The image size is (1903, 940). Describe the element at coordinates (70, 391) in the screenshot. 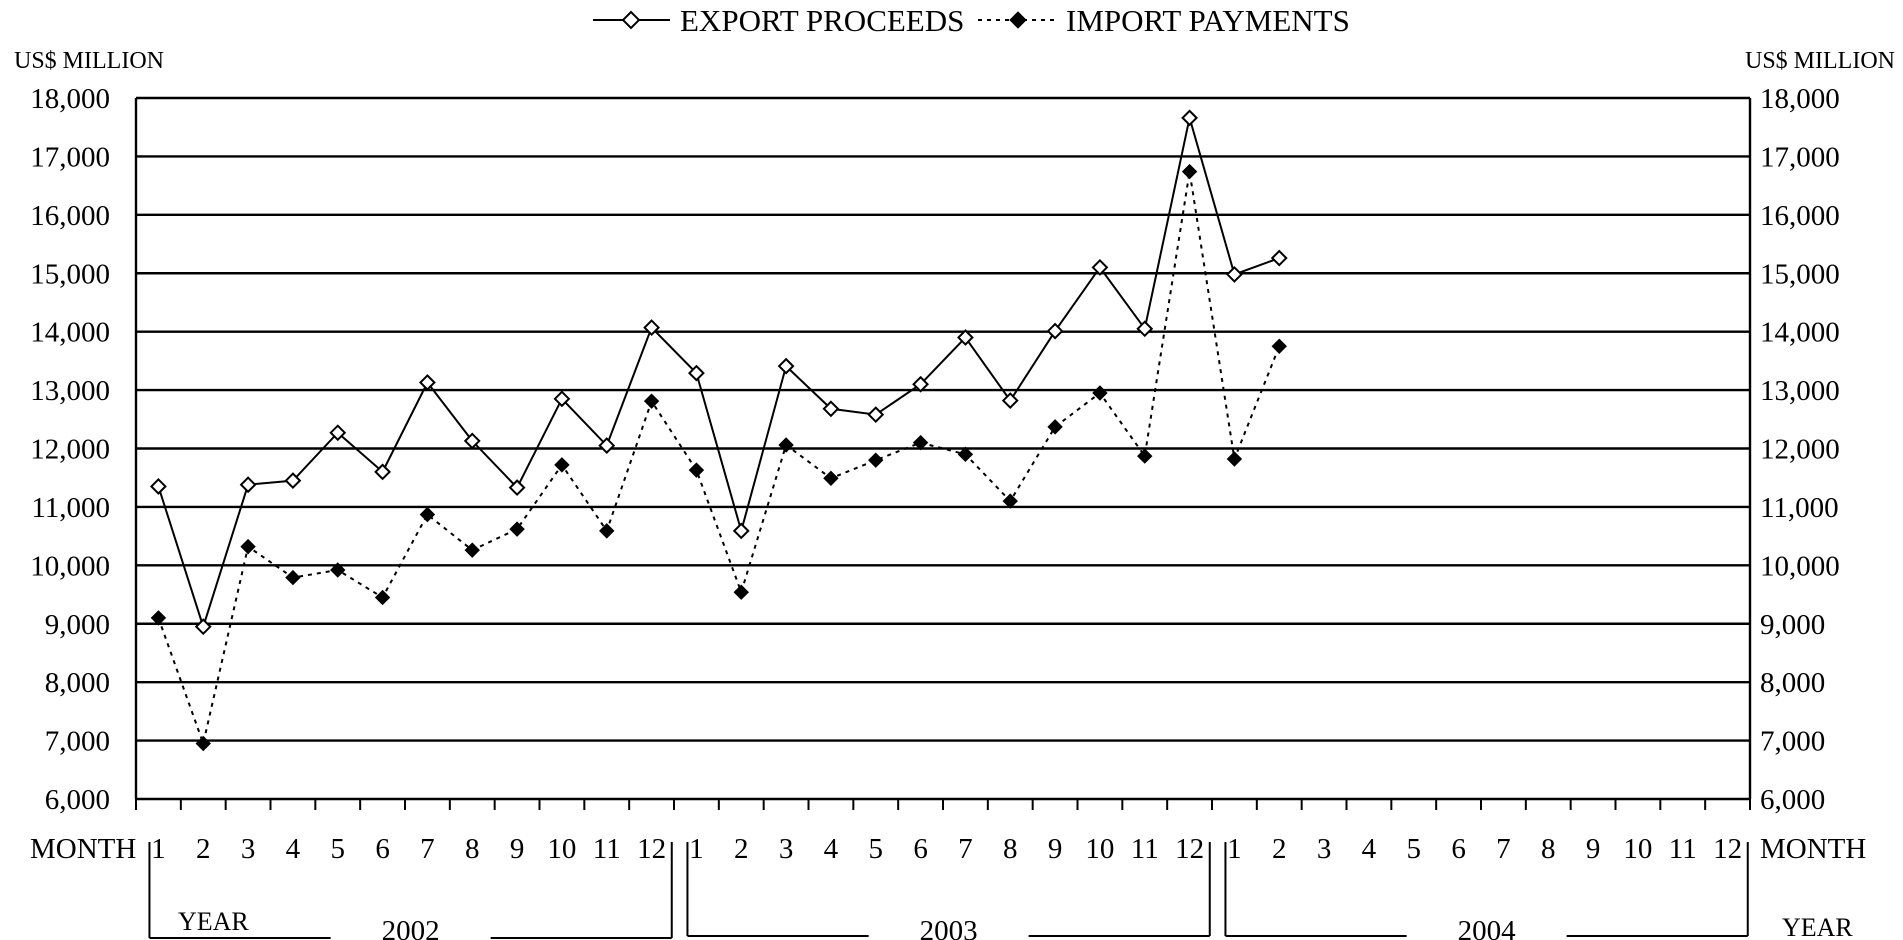

I see `y-tick-label-left: 13,000` at that location.